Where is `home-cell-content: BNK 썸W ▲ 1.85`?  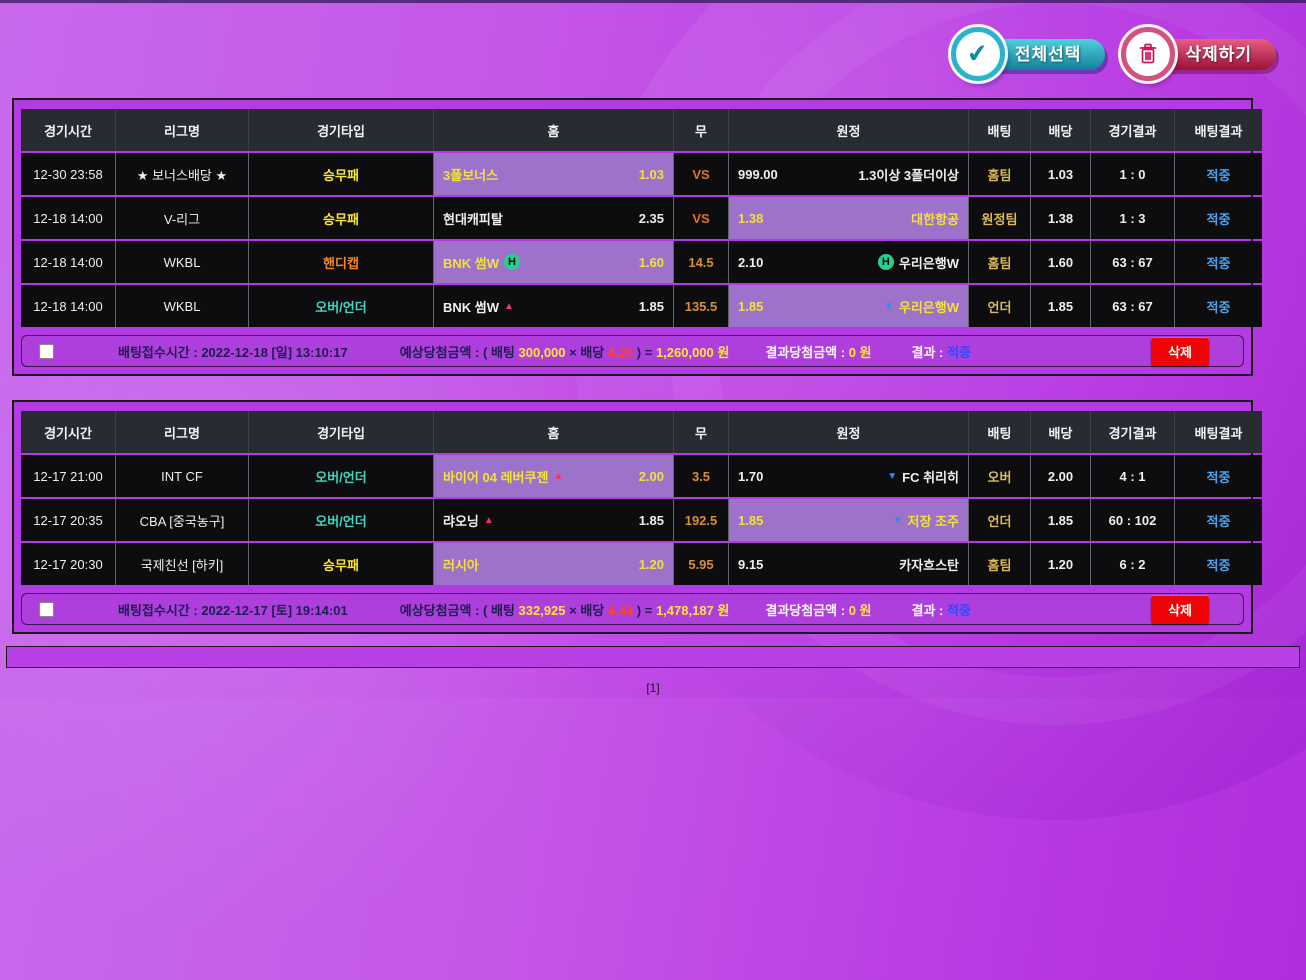 home-cell-content: BNK 썸W ▲ 1.85 is located at coordinates (553, 306).